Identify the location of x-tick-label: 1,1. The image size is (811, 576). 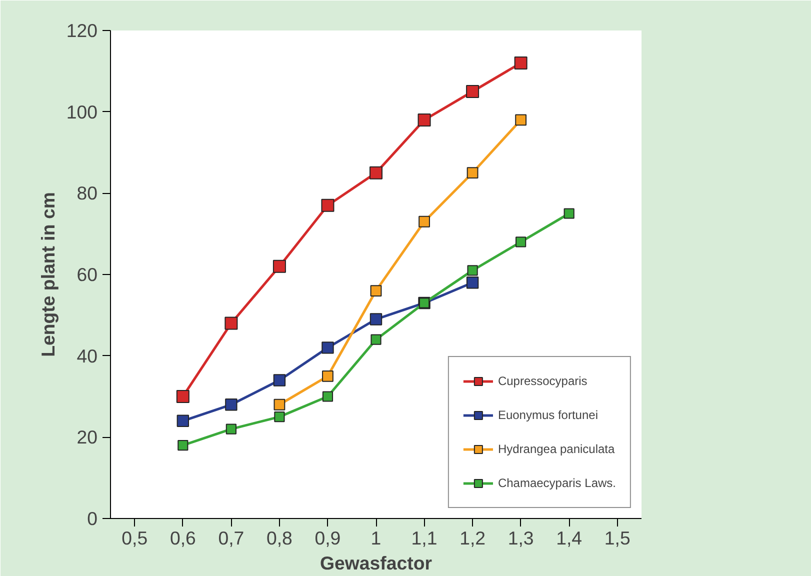
(424, 538).